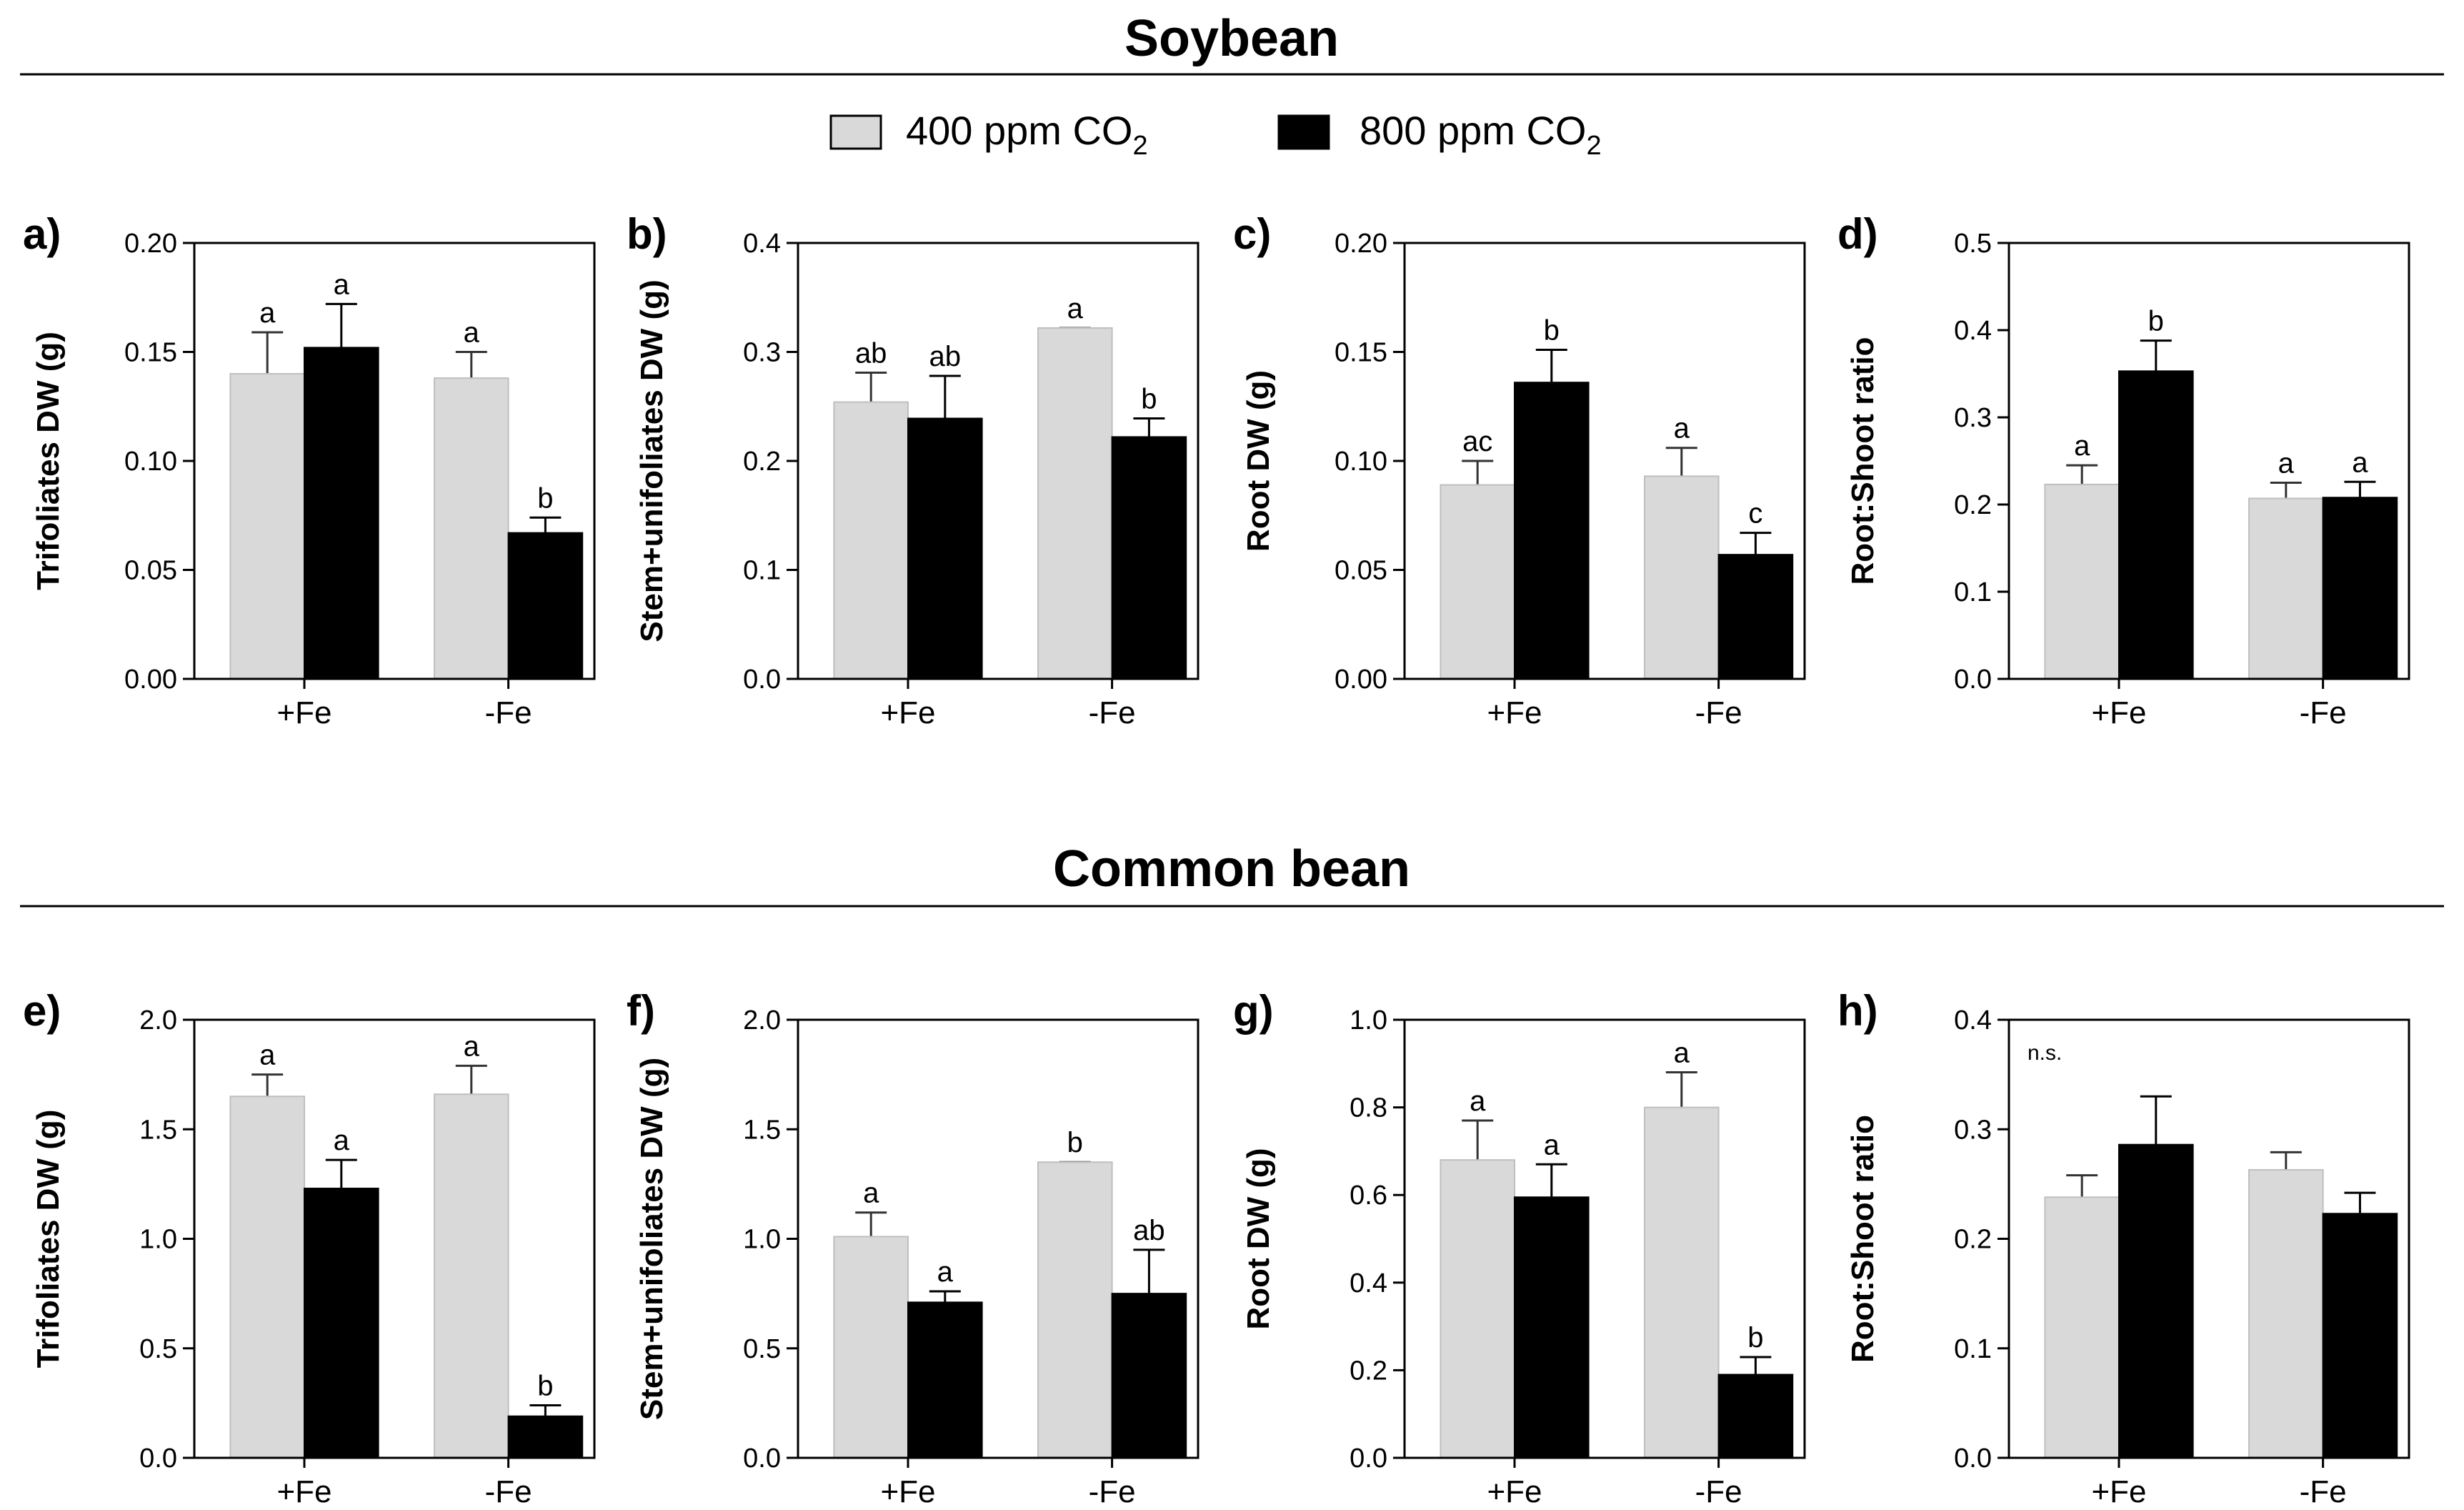 The image size is (2464, 1510). Describe the element at coordinates (2156, 322) in the screenshot. I see `panel-d-sig-label: b` at that location.